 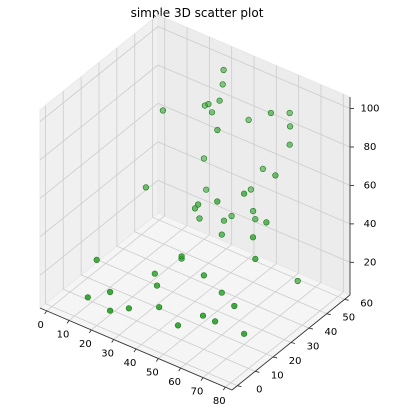 What do you see at coordinates (369, 109) in the screenshot?
I see `z-tick-label: 100` at bounding box center [369, 109].